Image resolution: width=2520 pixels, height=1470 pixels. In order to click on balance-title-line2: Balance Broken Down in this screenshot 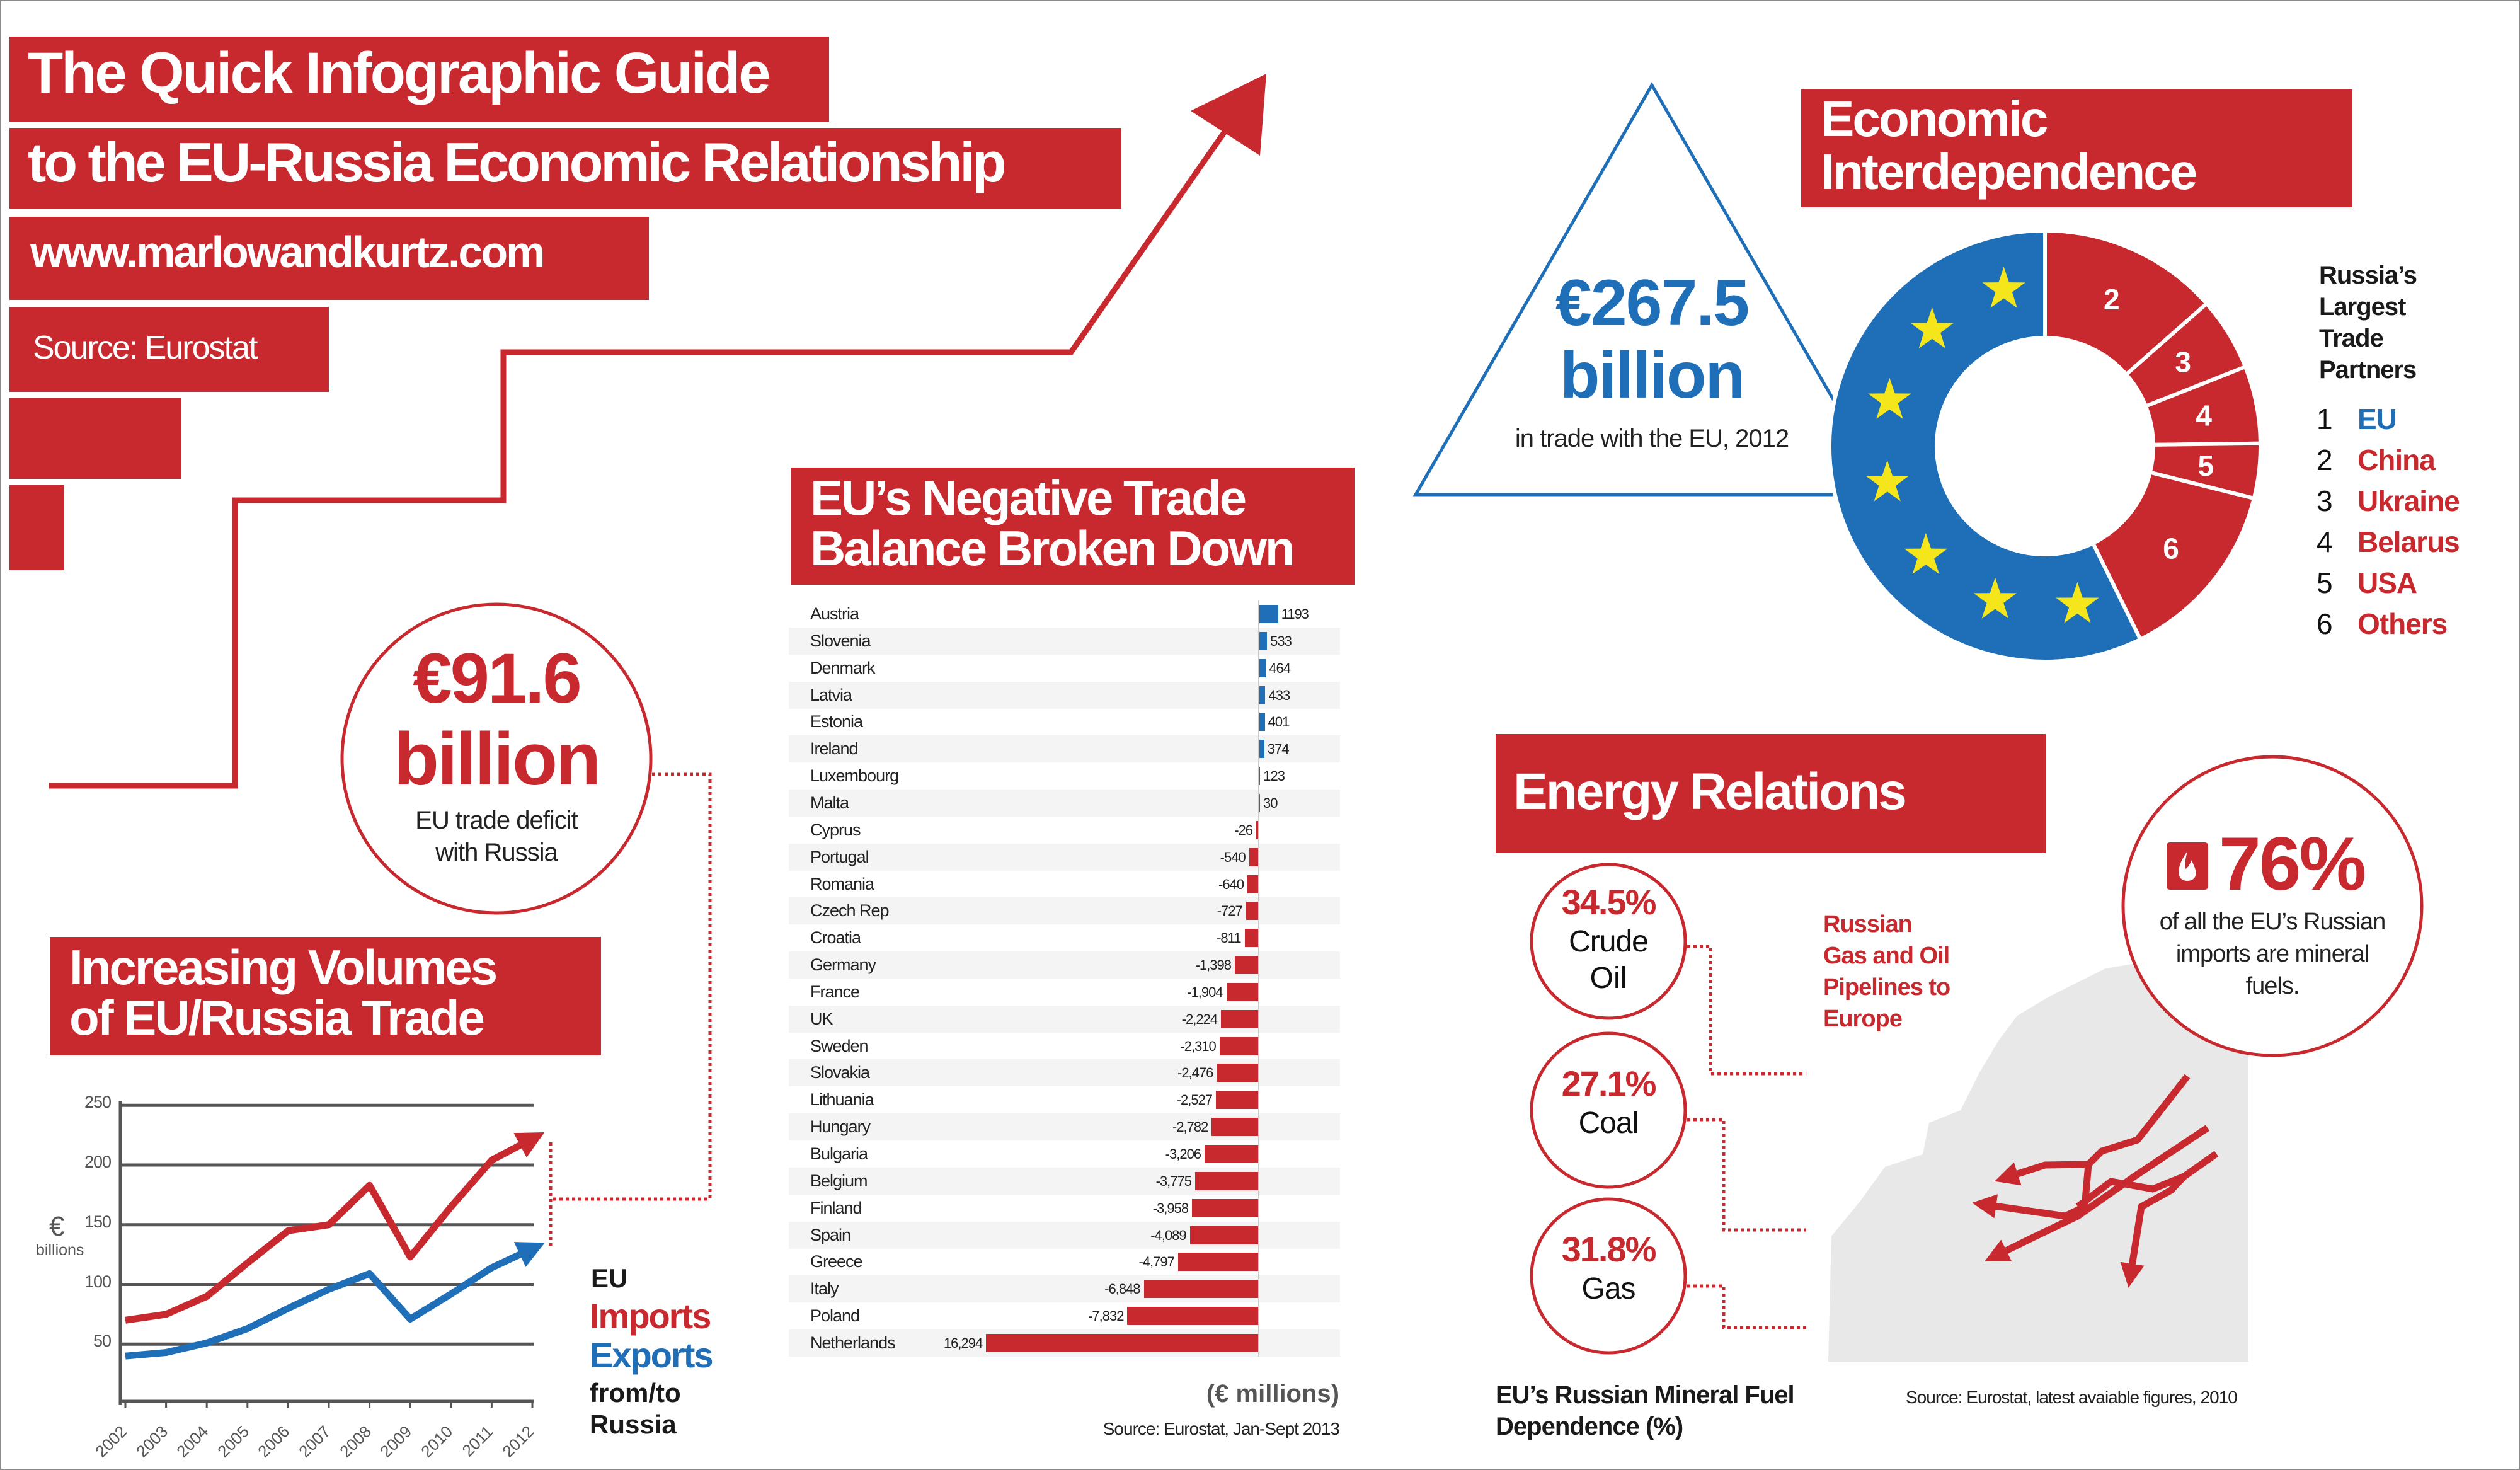, I will do `click(1052, 548)`.